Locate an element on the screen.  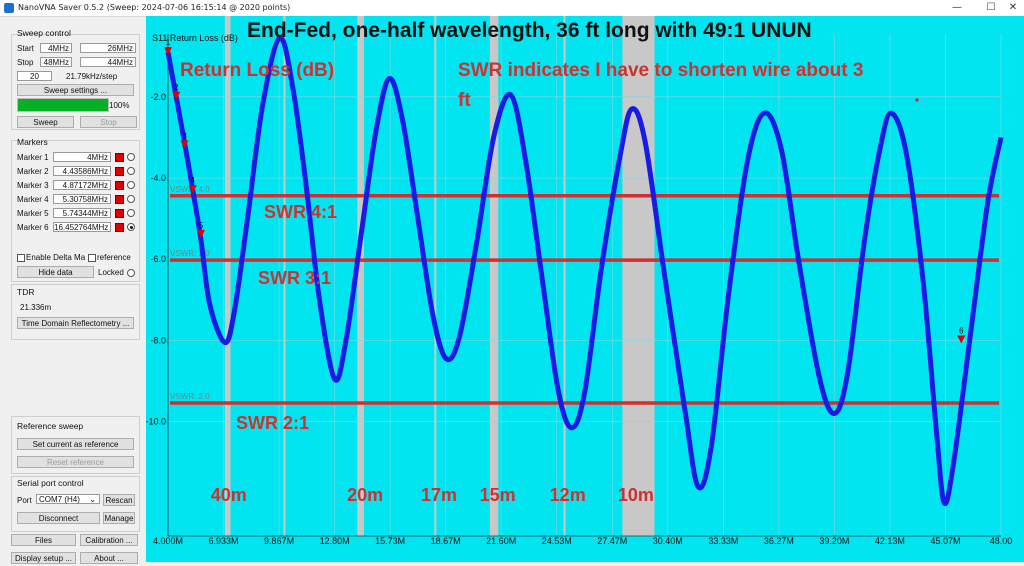
band-label-15m: 15m is located at coordinates (497, 495).